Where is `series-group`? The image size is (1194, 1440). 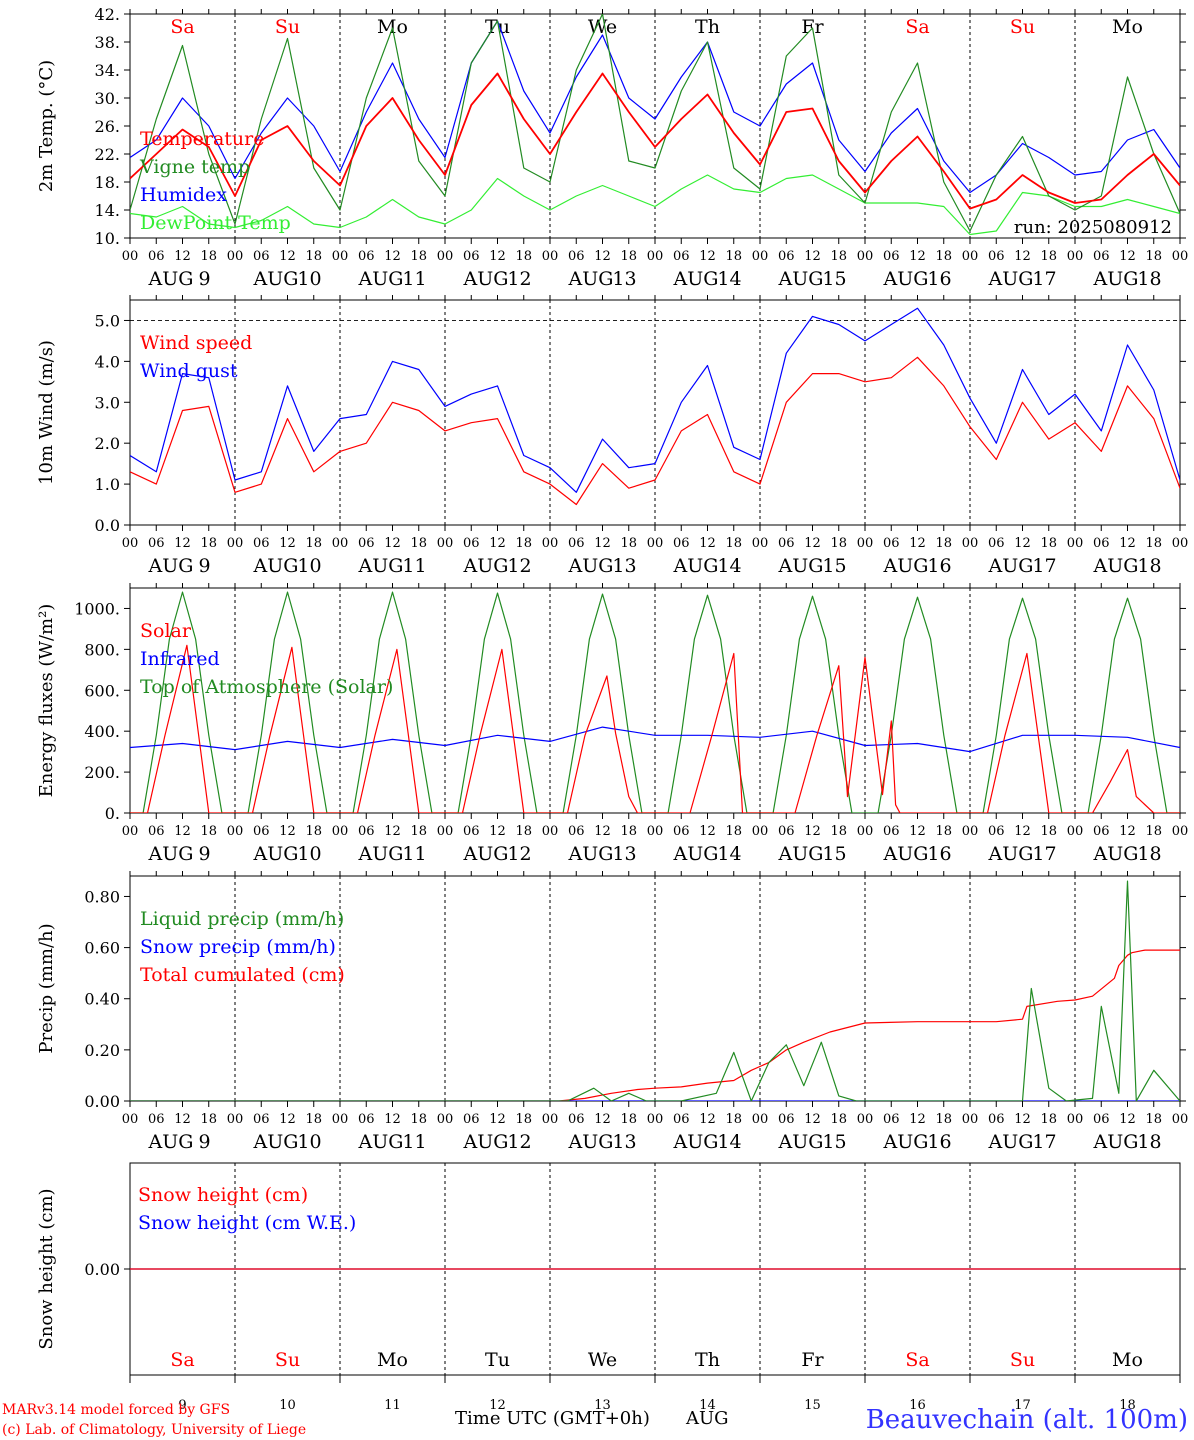 series-group is located at coordinates (655, 990).